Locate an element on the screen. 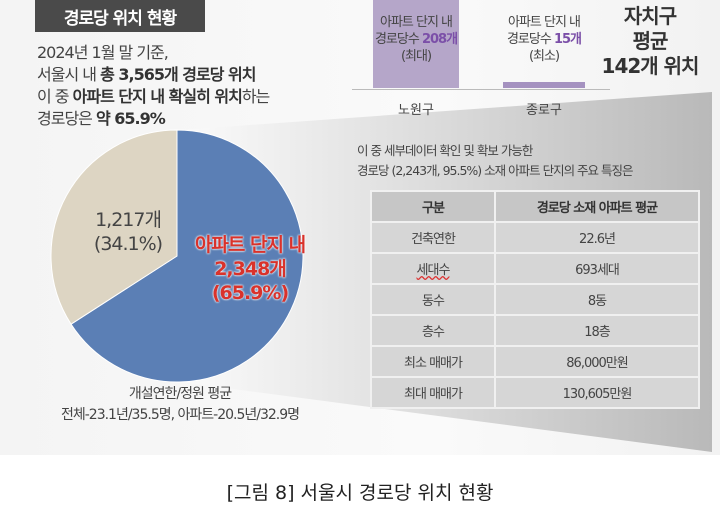  count: 15개 is located at coordinates (567, 39).